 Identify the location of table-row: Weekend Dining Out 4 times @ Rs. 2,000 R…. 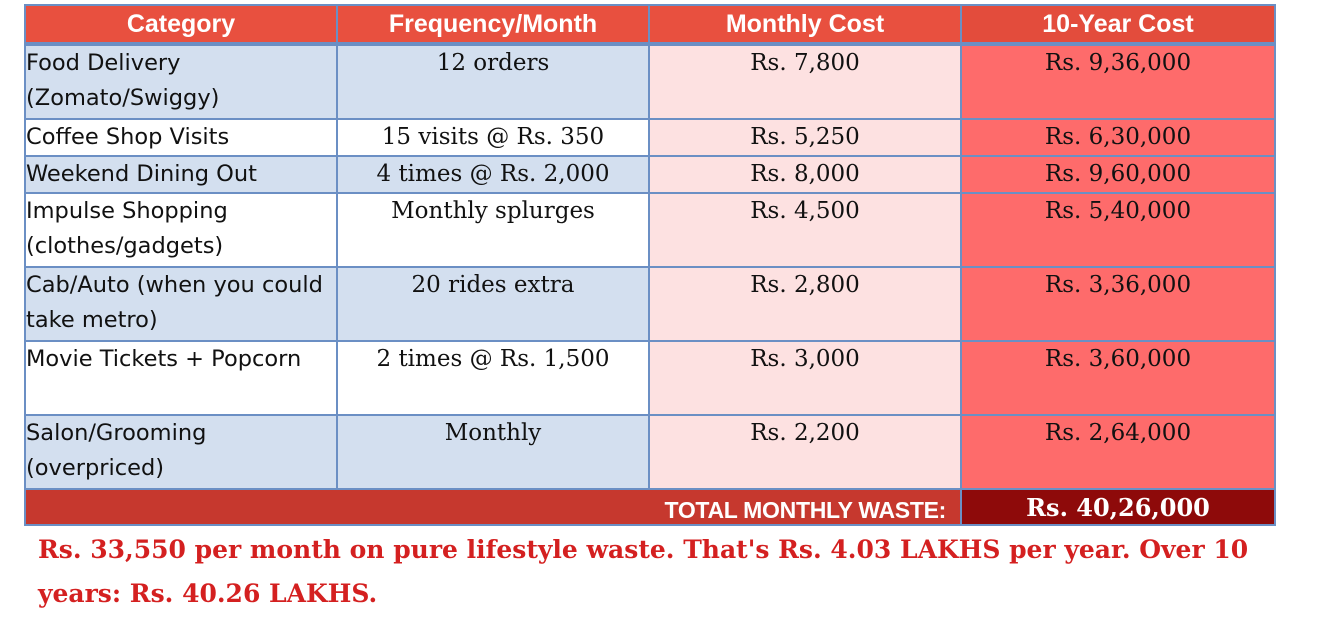
(650, 174).